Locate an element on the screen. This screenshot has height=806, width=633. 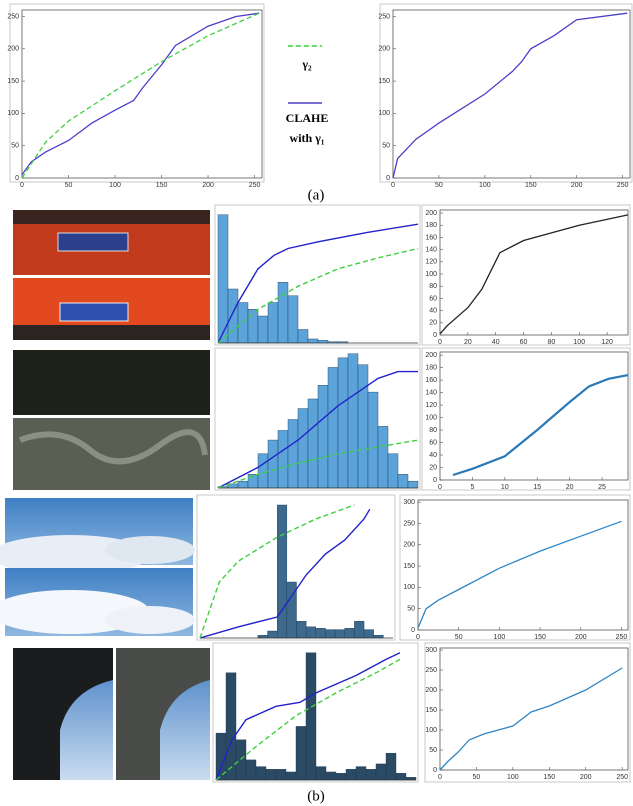
x-tick-label: 5 is located at coordinates (472, 487).